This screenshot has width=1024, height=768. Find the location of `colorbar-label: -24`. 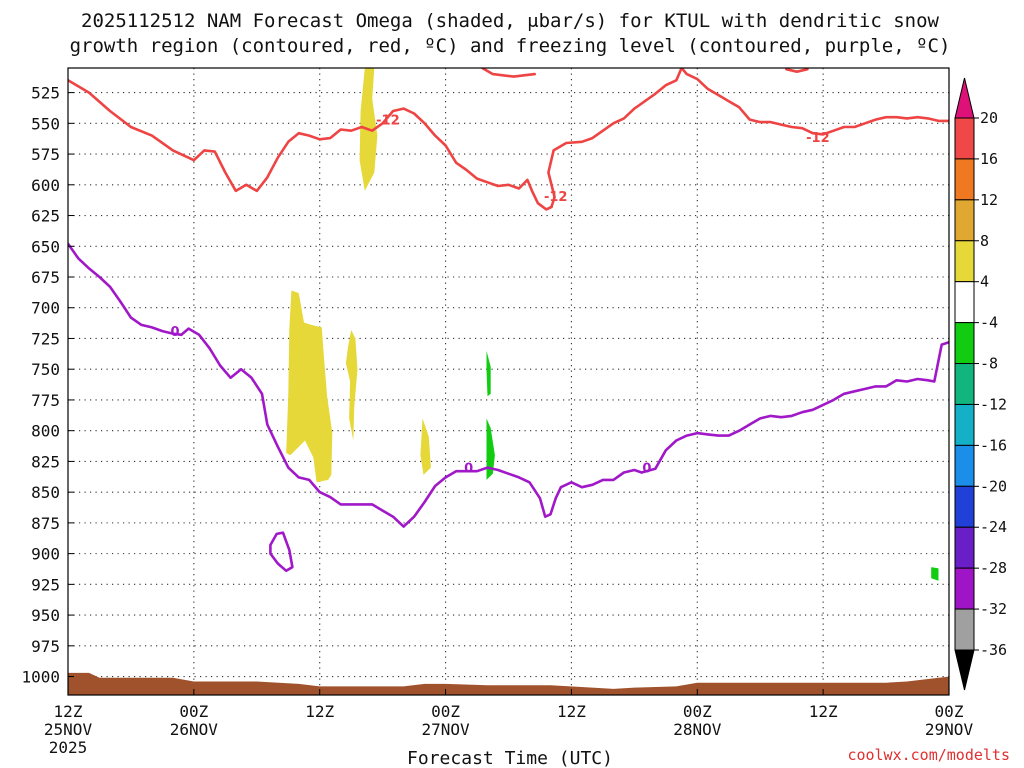

colorbar-label: -24 is located at coordinates (993, 527).